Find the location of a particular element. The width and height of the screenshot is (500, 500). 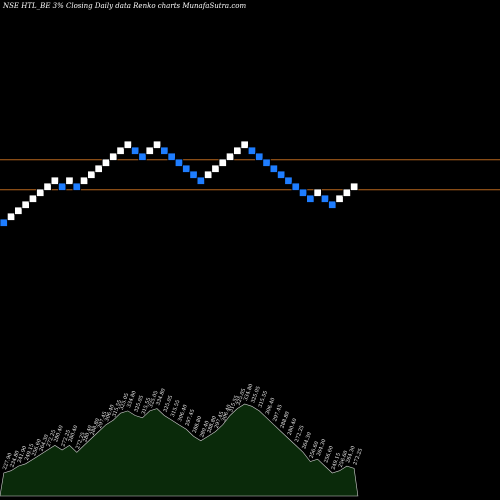

renko-bricks is located at coordinates (179, 183).